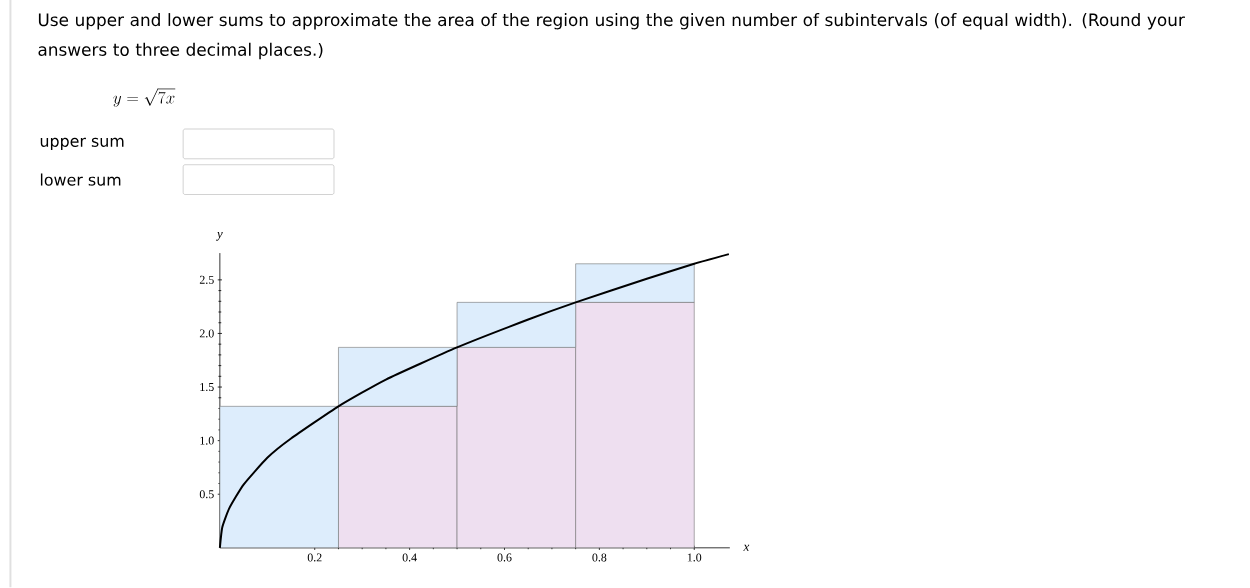  What do you see at coordinates (80, 179) in the screenshot?
I see `text: lower sum` at bounding box center [80, 179].